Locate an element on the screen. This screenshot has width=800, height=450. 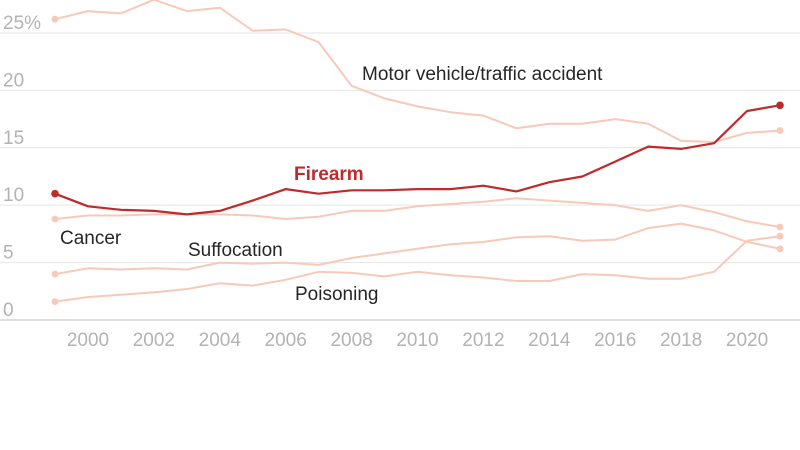
y-tick-label: 10 is located at coordinates (13, 195).